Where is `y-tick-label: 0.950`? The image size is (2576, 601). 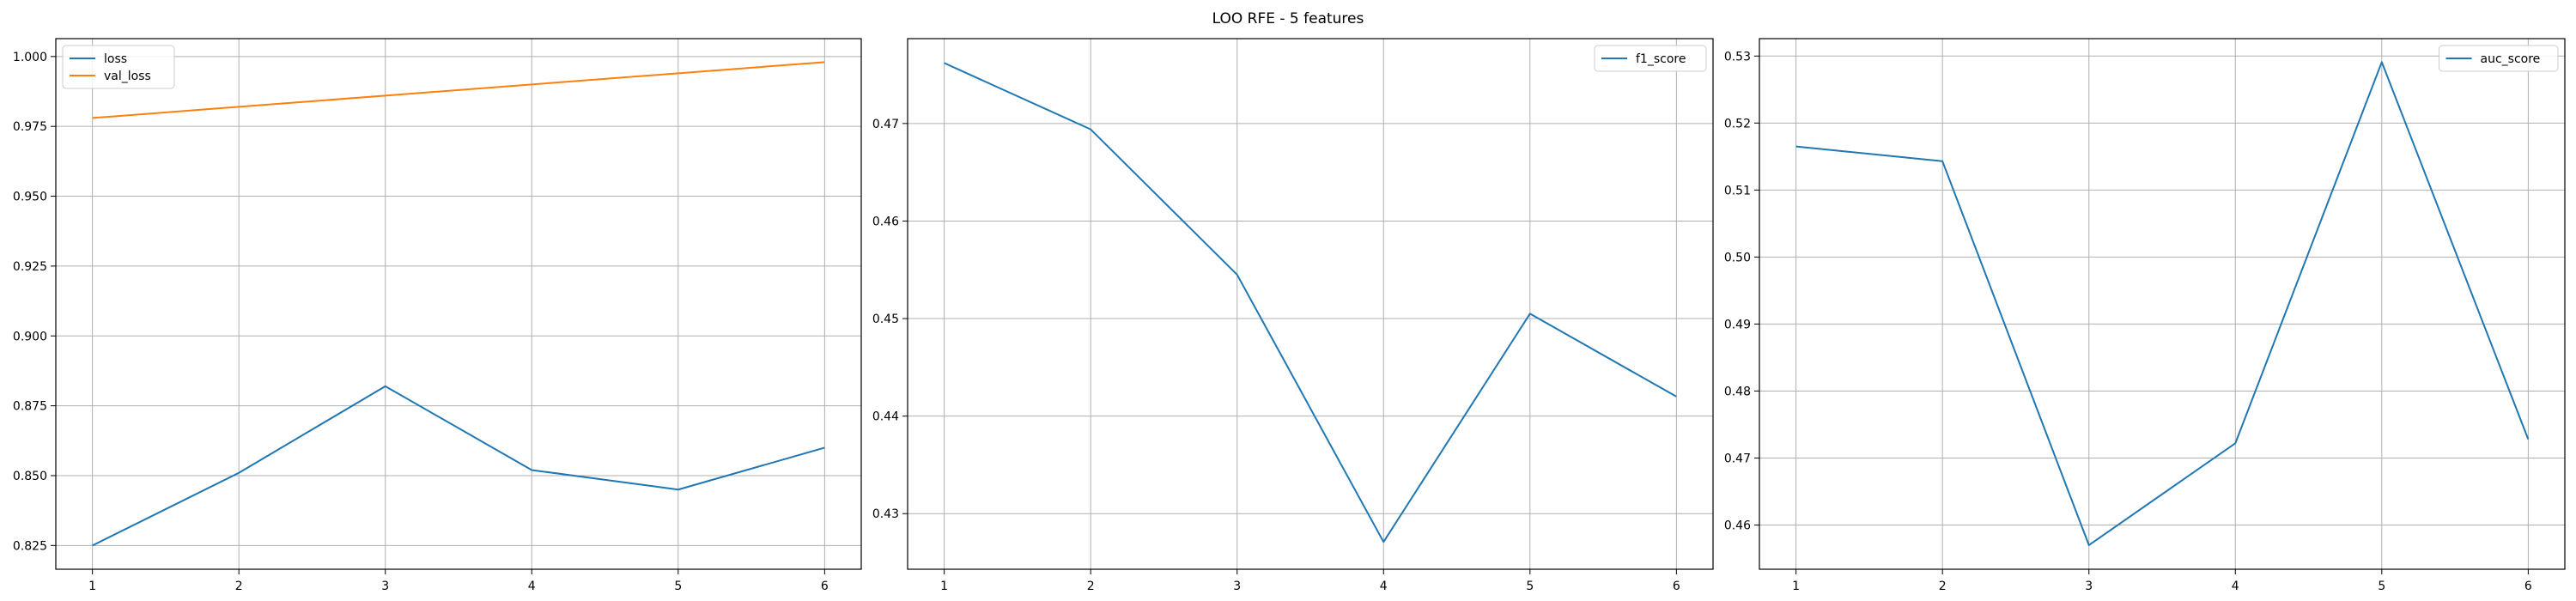
y-tick-label: 0.950 is located at coordinates (30, 197).